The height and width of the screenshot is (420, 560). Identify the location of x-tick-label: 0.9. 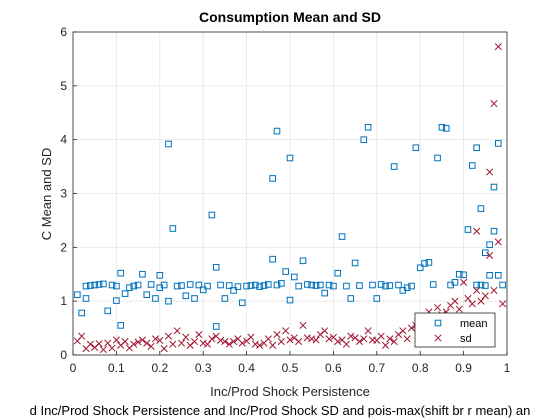
(463, 368).